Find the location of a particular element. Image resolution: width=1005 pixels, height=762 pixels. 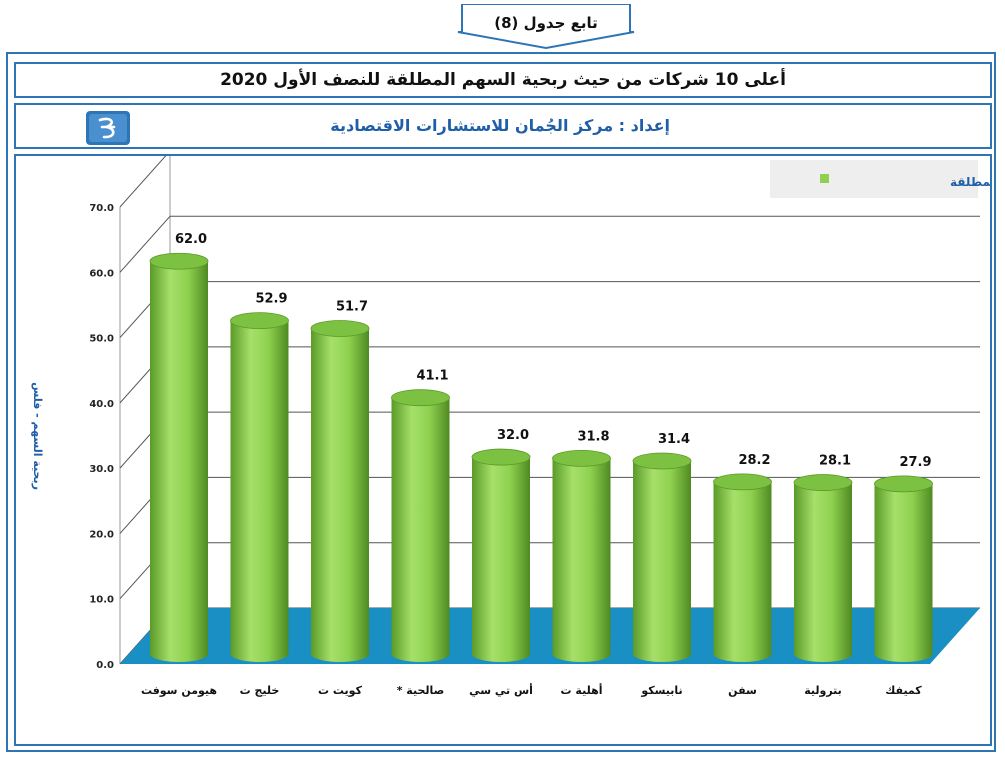

data-label: 41.1 is located at coordinates (432, 376).